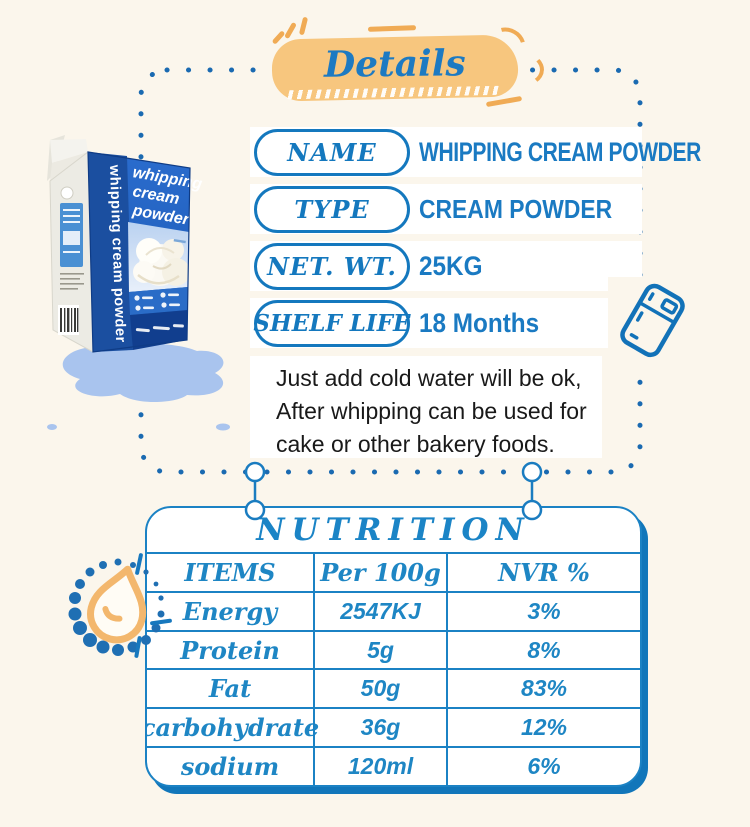  What do you see at coordinates (516, 208) in the screenshot?
I see `type-value: CREAM POWDER` at bounding box center [516, 208].